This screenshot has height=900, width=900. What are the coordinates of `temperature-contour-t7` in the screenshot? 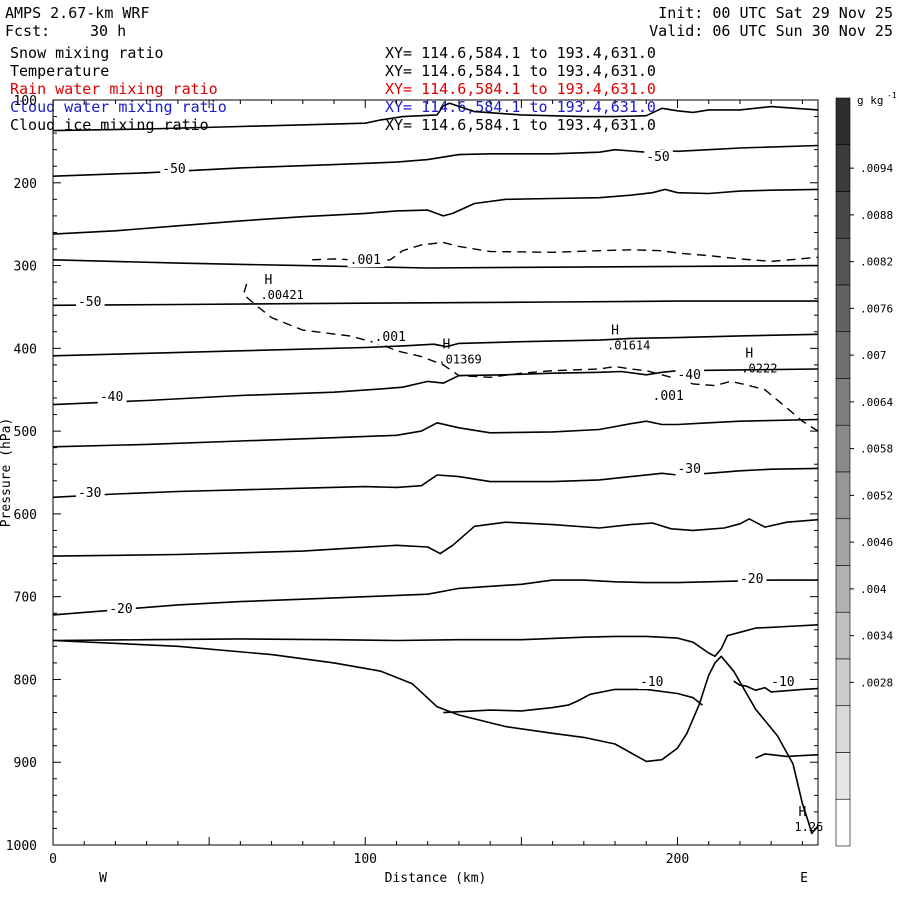 It's located at (435, 387).